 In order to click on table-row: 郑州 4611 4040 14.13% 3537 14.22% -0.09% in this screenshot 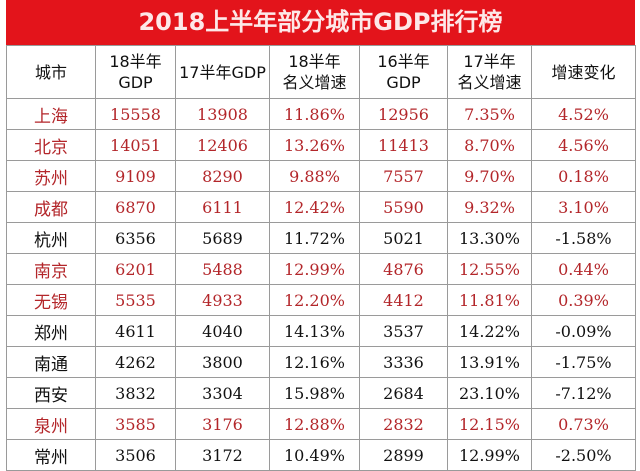, I will do `click(321, 331)`.